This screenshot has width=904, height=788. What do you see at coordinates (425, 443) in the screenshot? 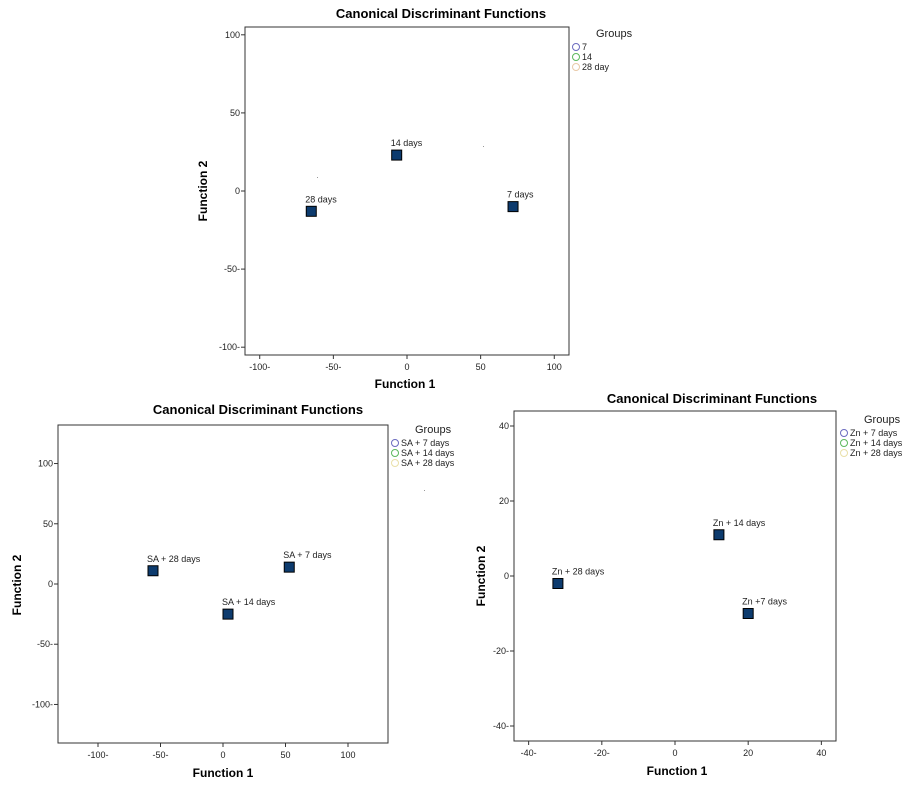
I see `legend-label: SA + 7 days` at bounding box center [425, 443].